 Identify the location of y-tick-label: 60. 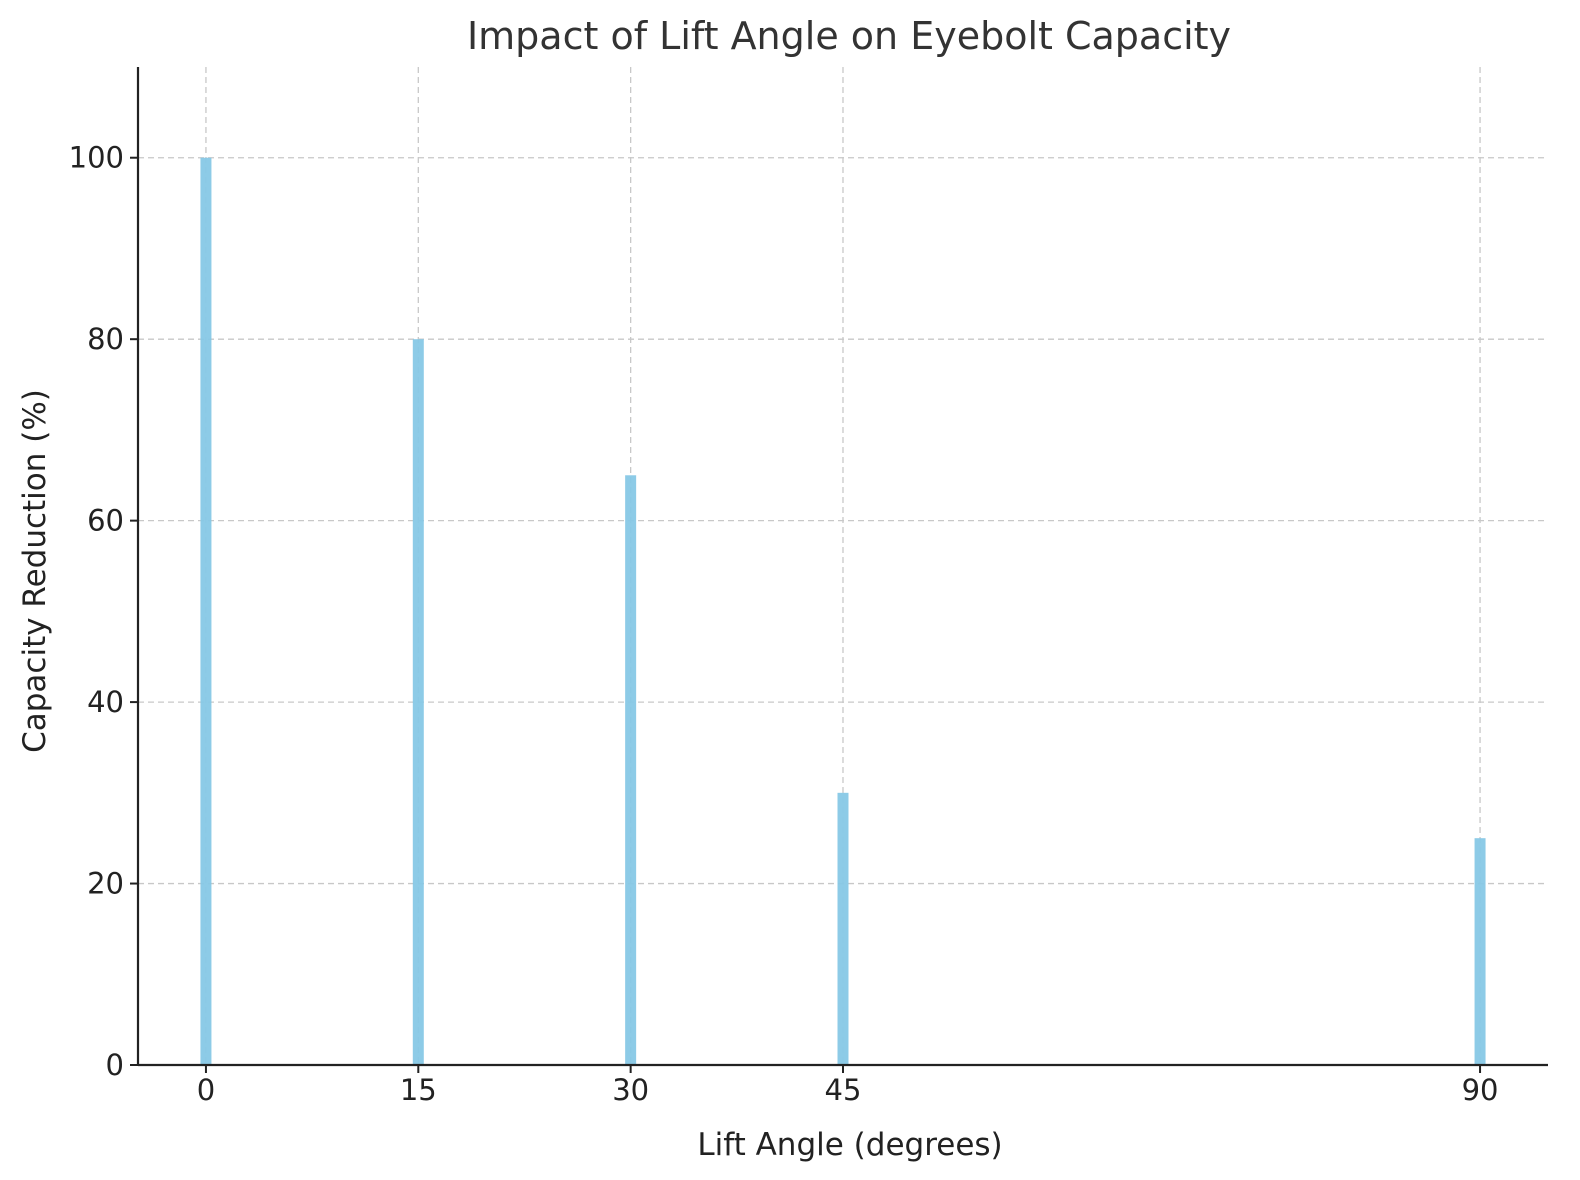
(105, 521).